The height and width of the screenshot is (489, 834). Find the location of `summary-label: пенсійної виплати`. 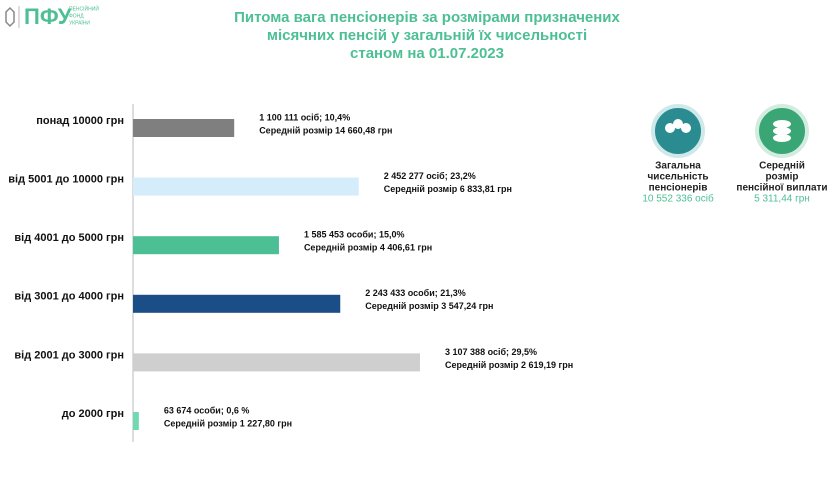

summary-label: пенсійної виплати is located at coordinates (781, 188).